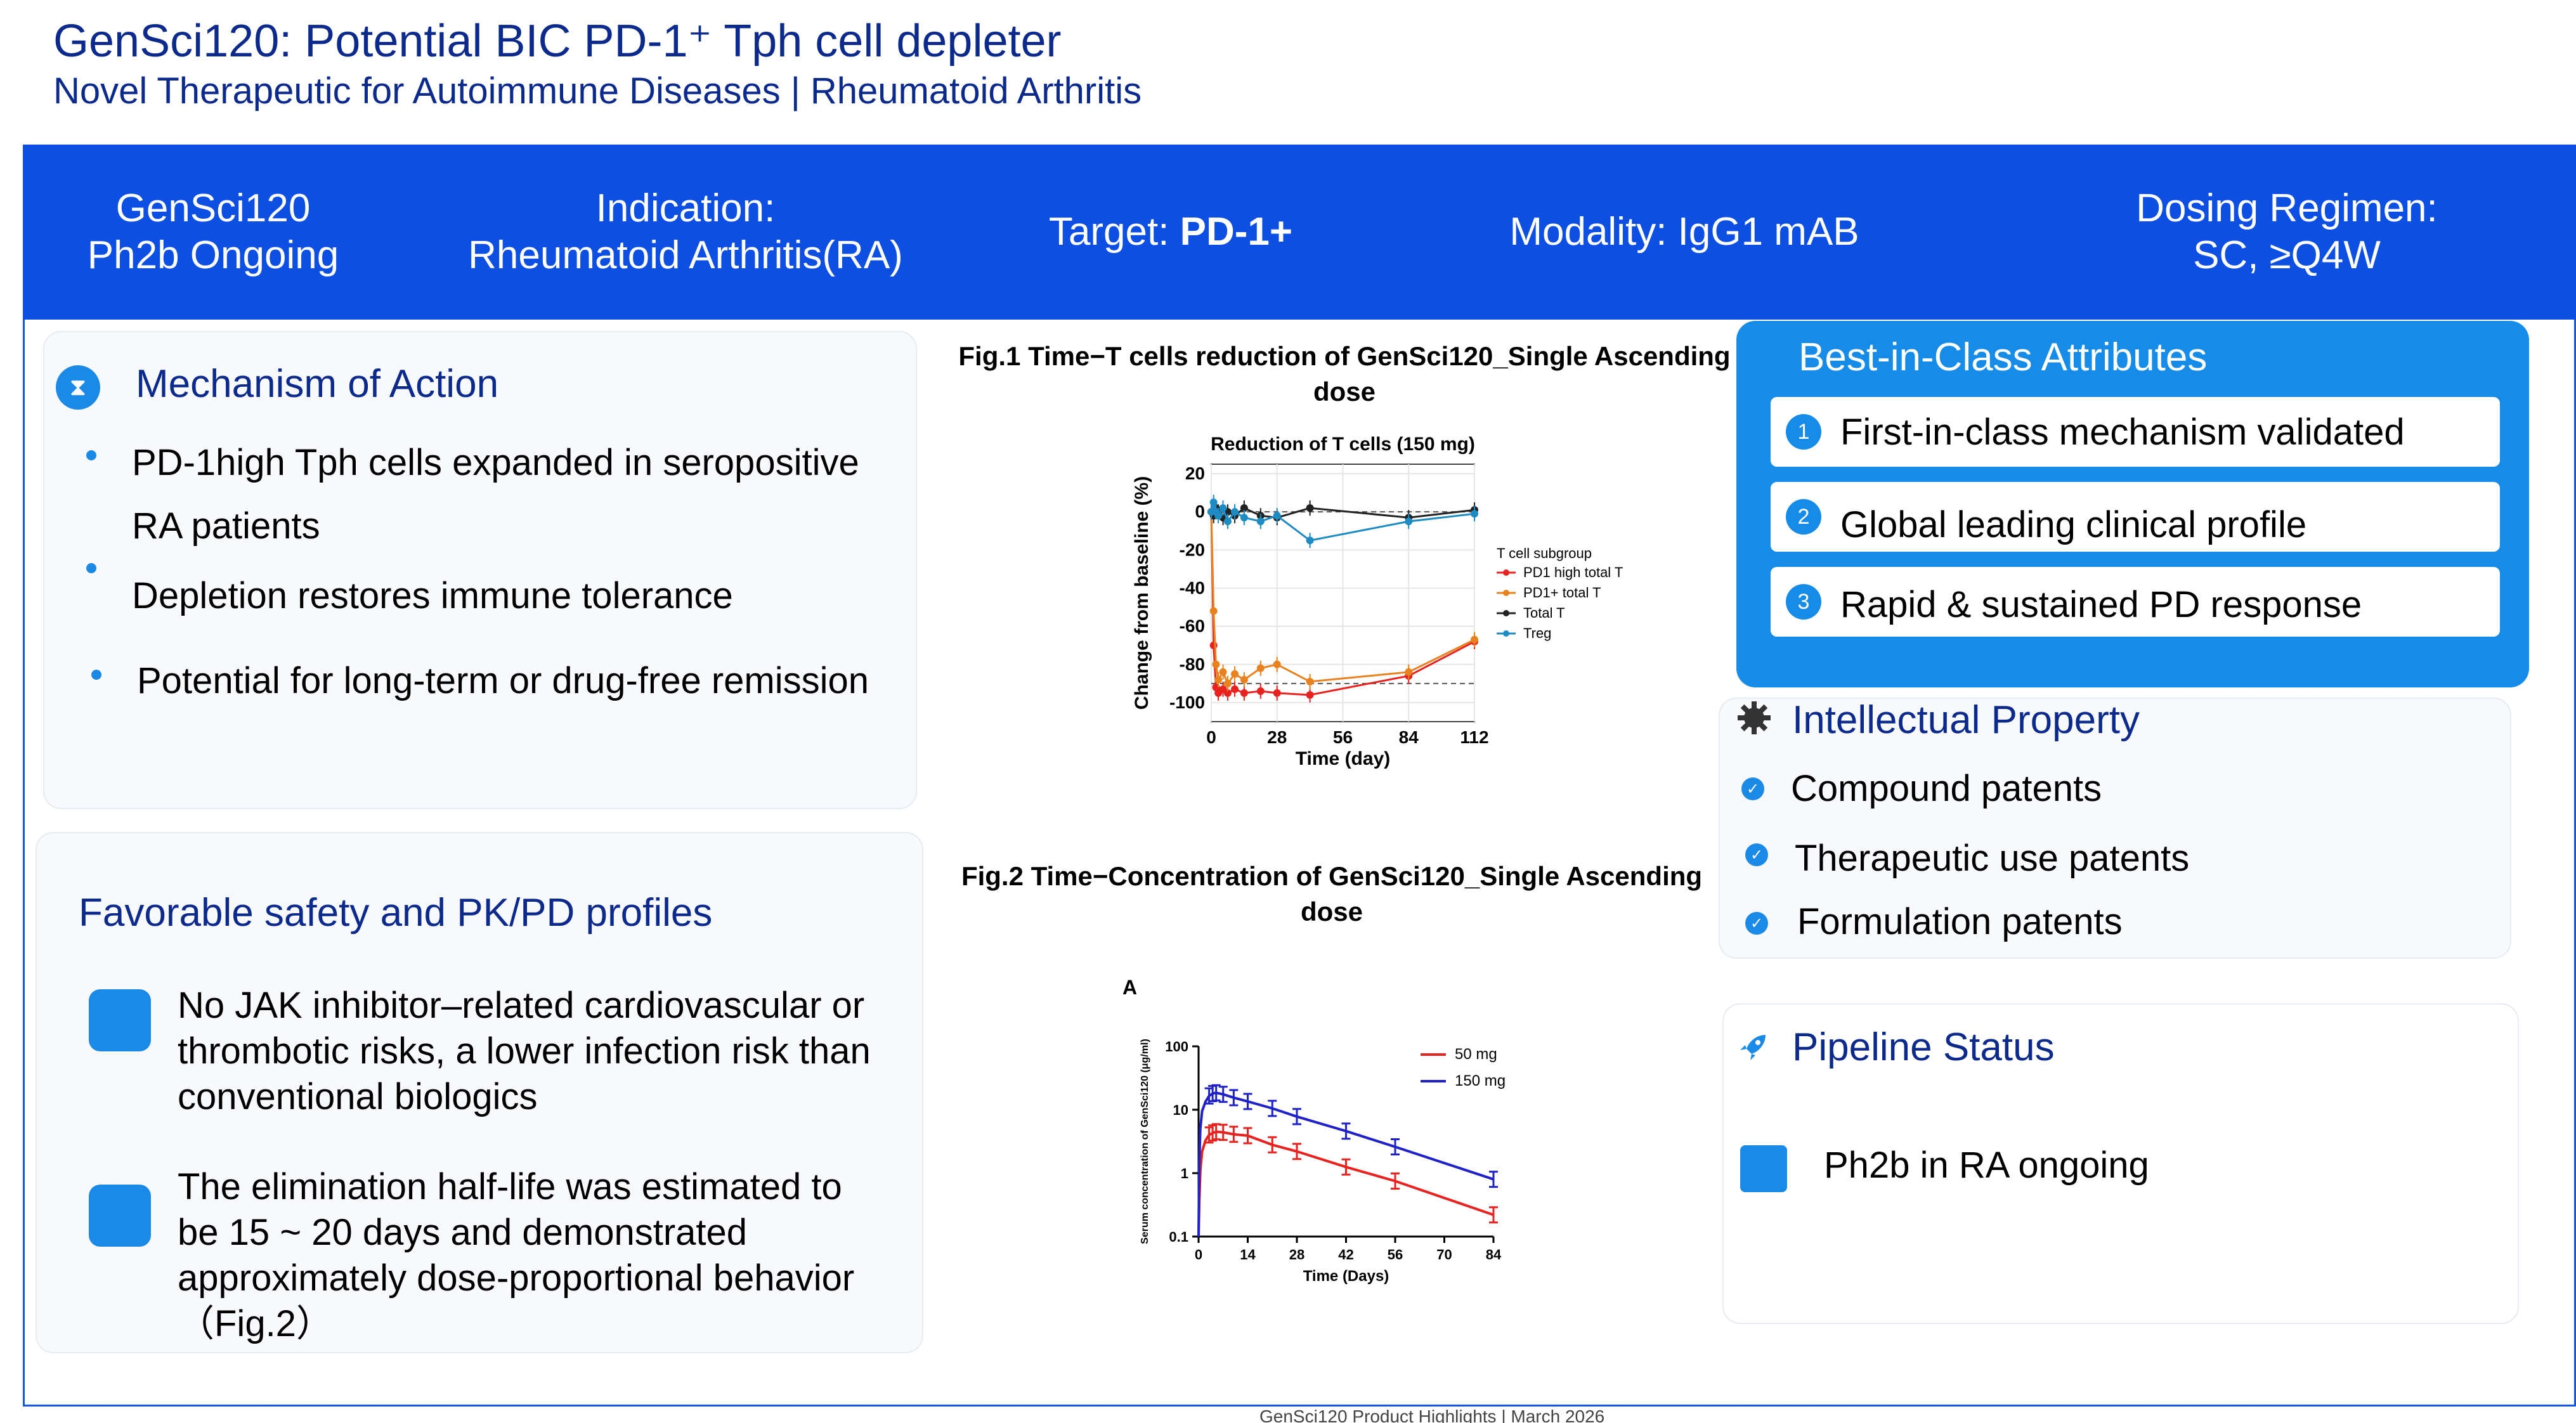 This screenshot has width=2576, height=1423. Describe the element at coordinates (1480, 1080) in the screenshot. I see `legend-label: 150 mg` at that location.